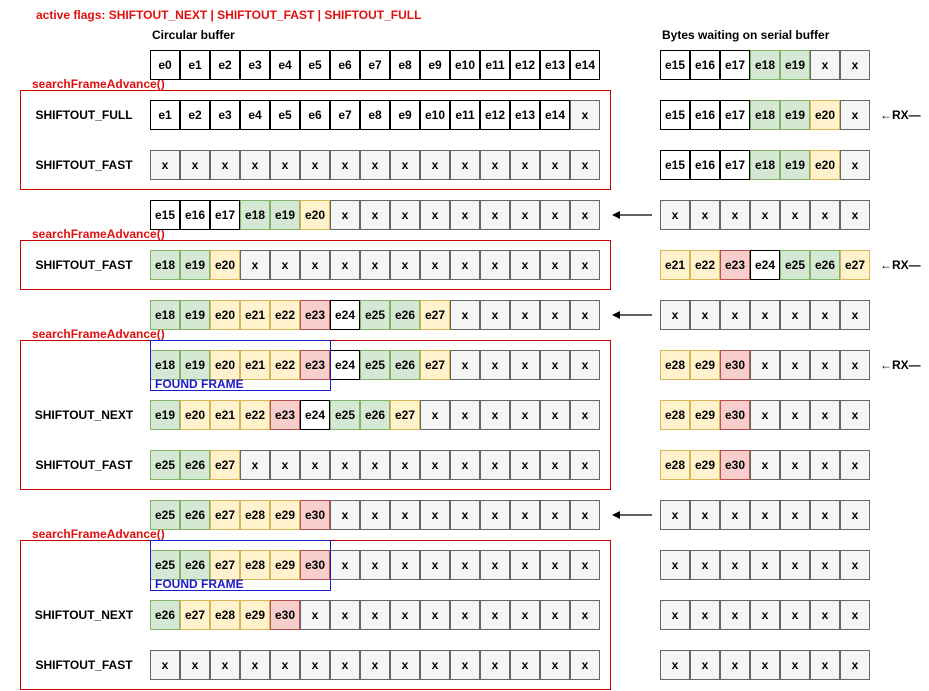  I want to click on circular-buffer-header: Circular buffer, so click(193, 35).